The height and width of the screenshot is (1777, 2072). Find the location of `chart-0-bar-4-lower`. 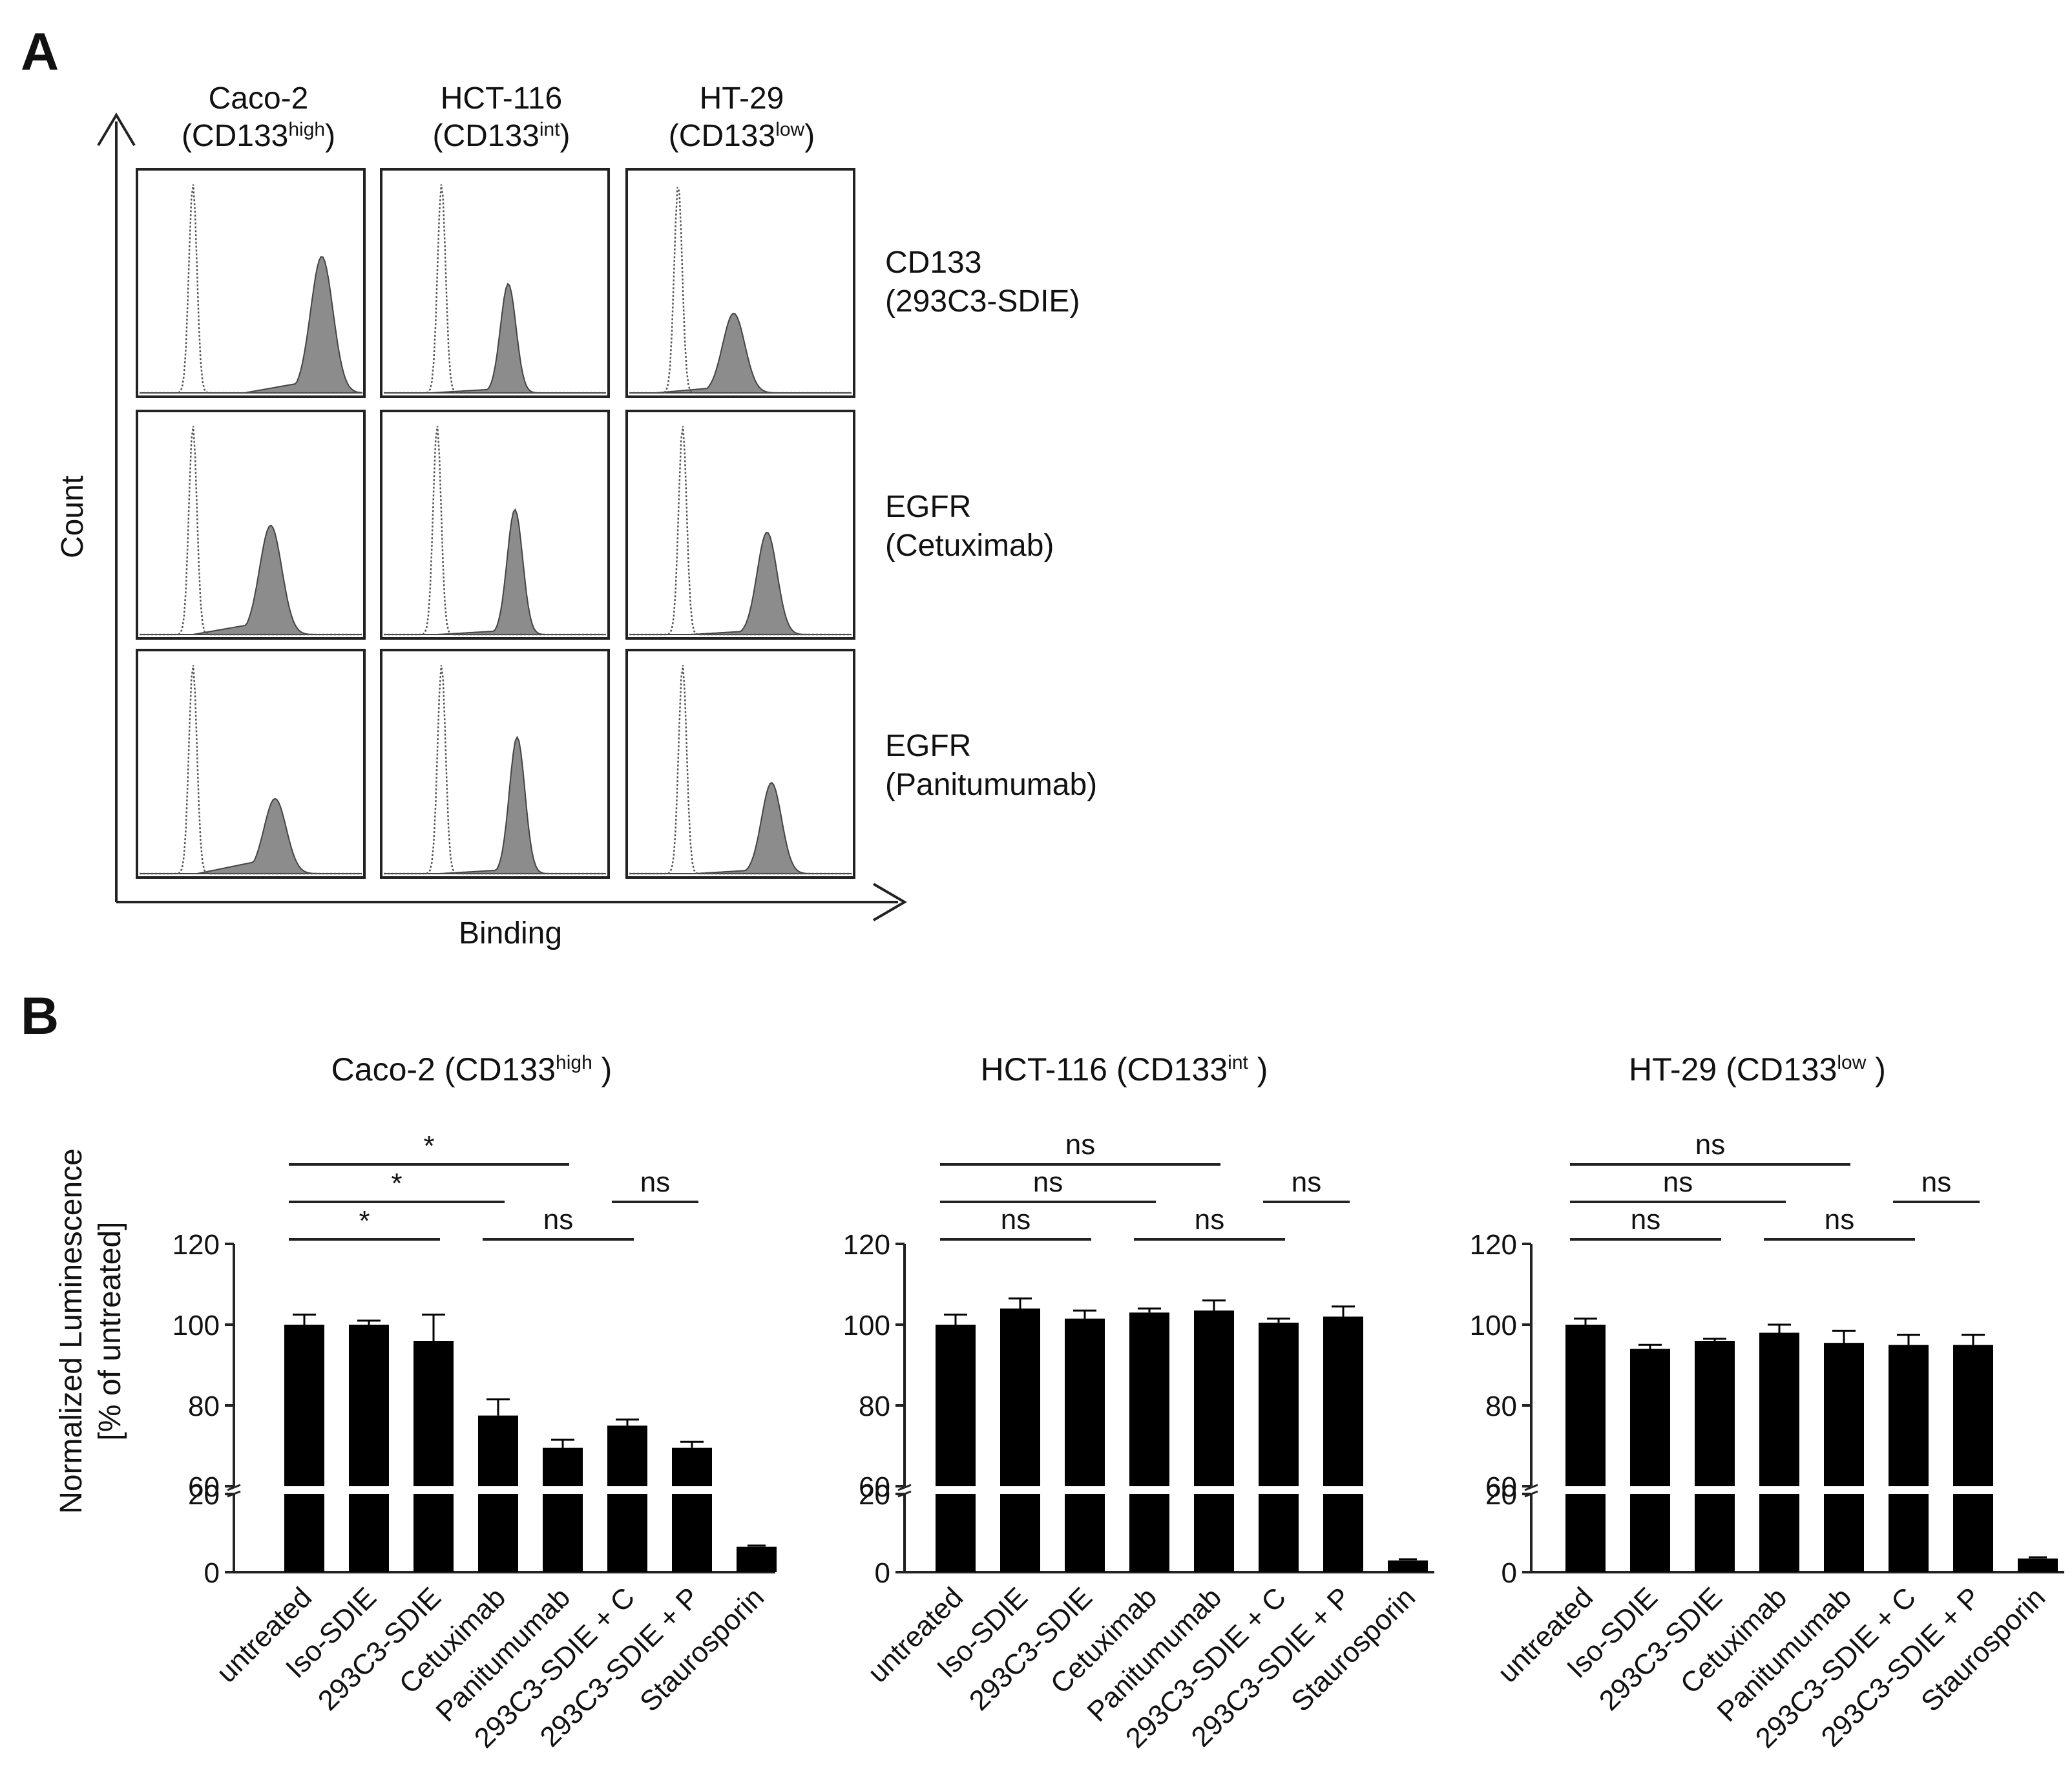

chart-0-bar-4-lower is located at coordinates (563, 1533).